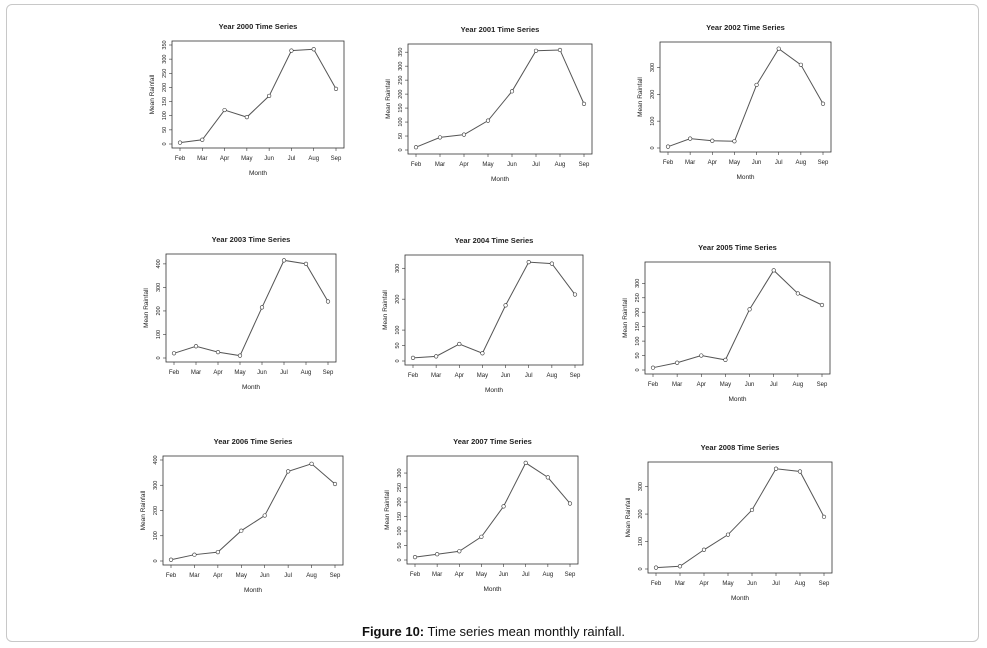 The height and width of the screenshot is (648, 987). What do you see at coordinates (638, 312) in the screenshot?
I see `chart-6-y-tick-label: 200` at bounding box center [638, 312].